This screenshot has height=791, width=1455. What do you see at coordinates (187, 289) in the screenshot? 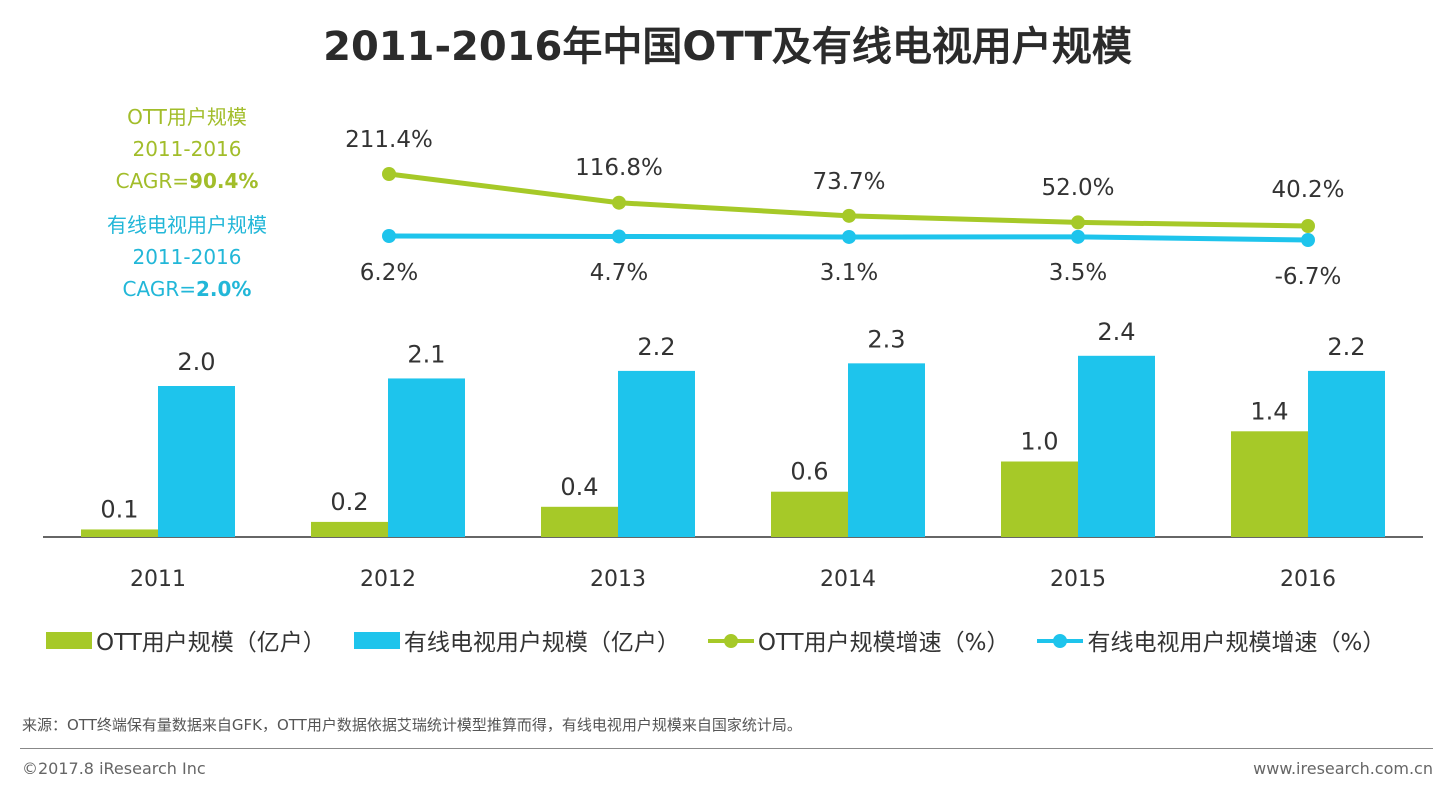
I see `cagr-cable-rate: CAGR=2.0%` at bounding box center [187, 289].